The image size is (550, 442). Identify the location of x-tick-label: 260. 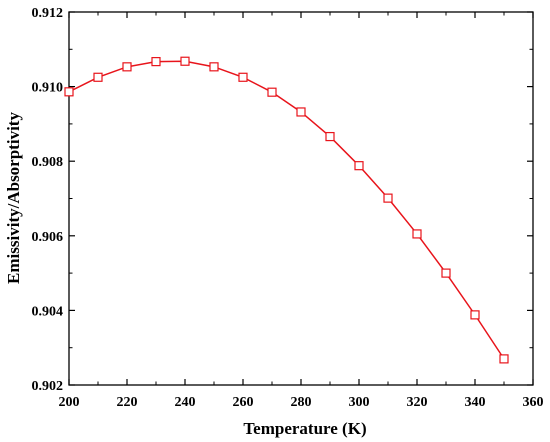
(243, 402).